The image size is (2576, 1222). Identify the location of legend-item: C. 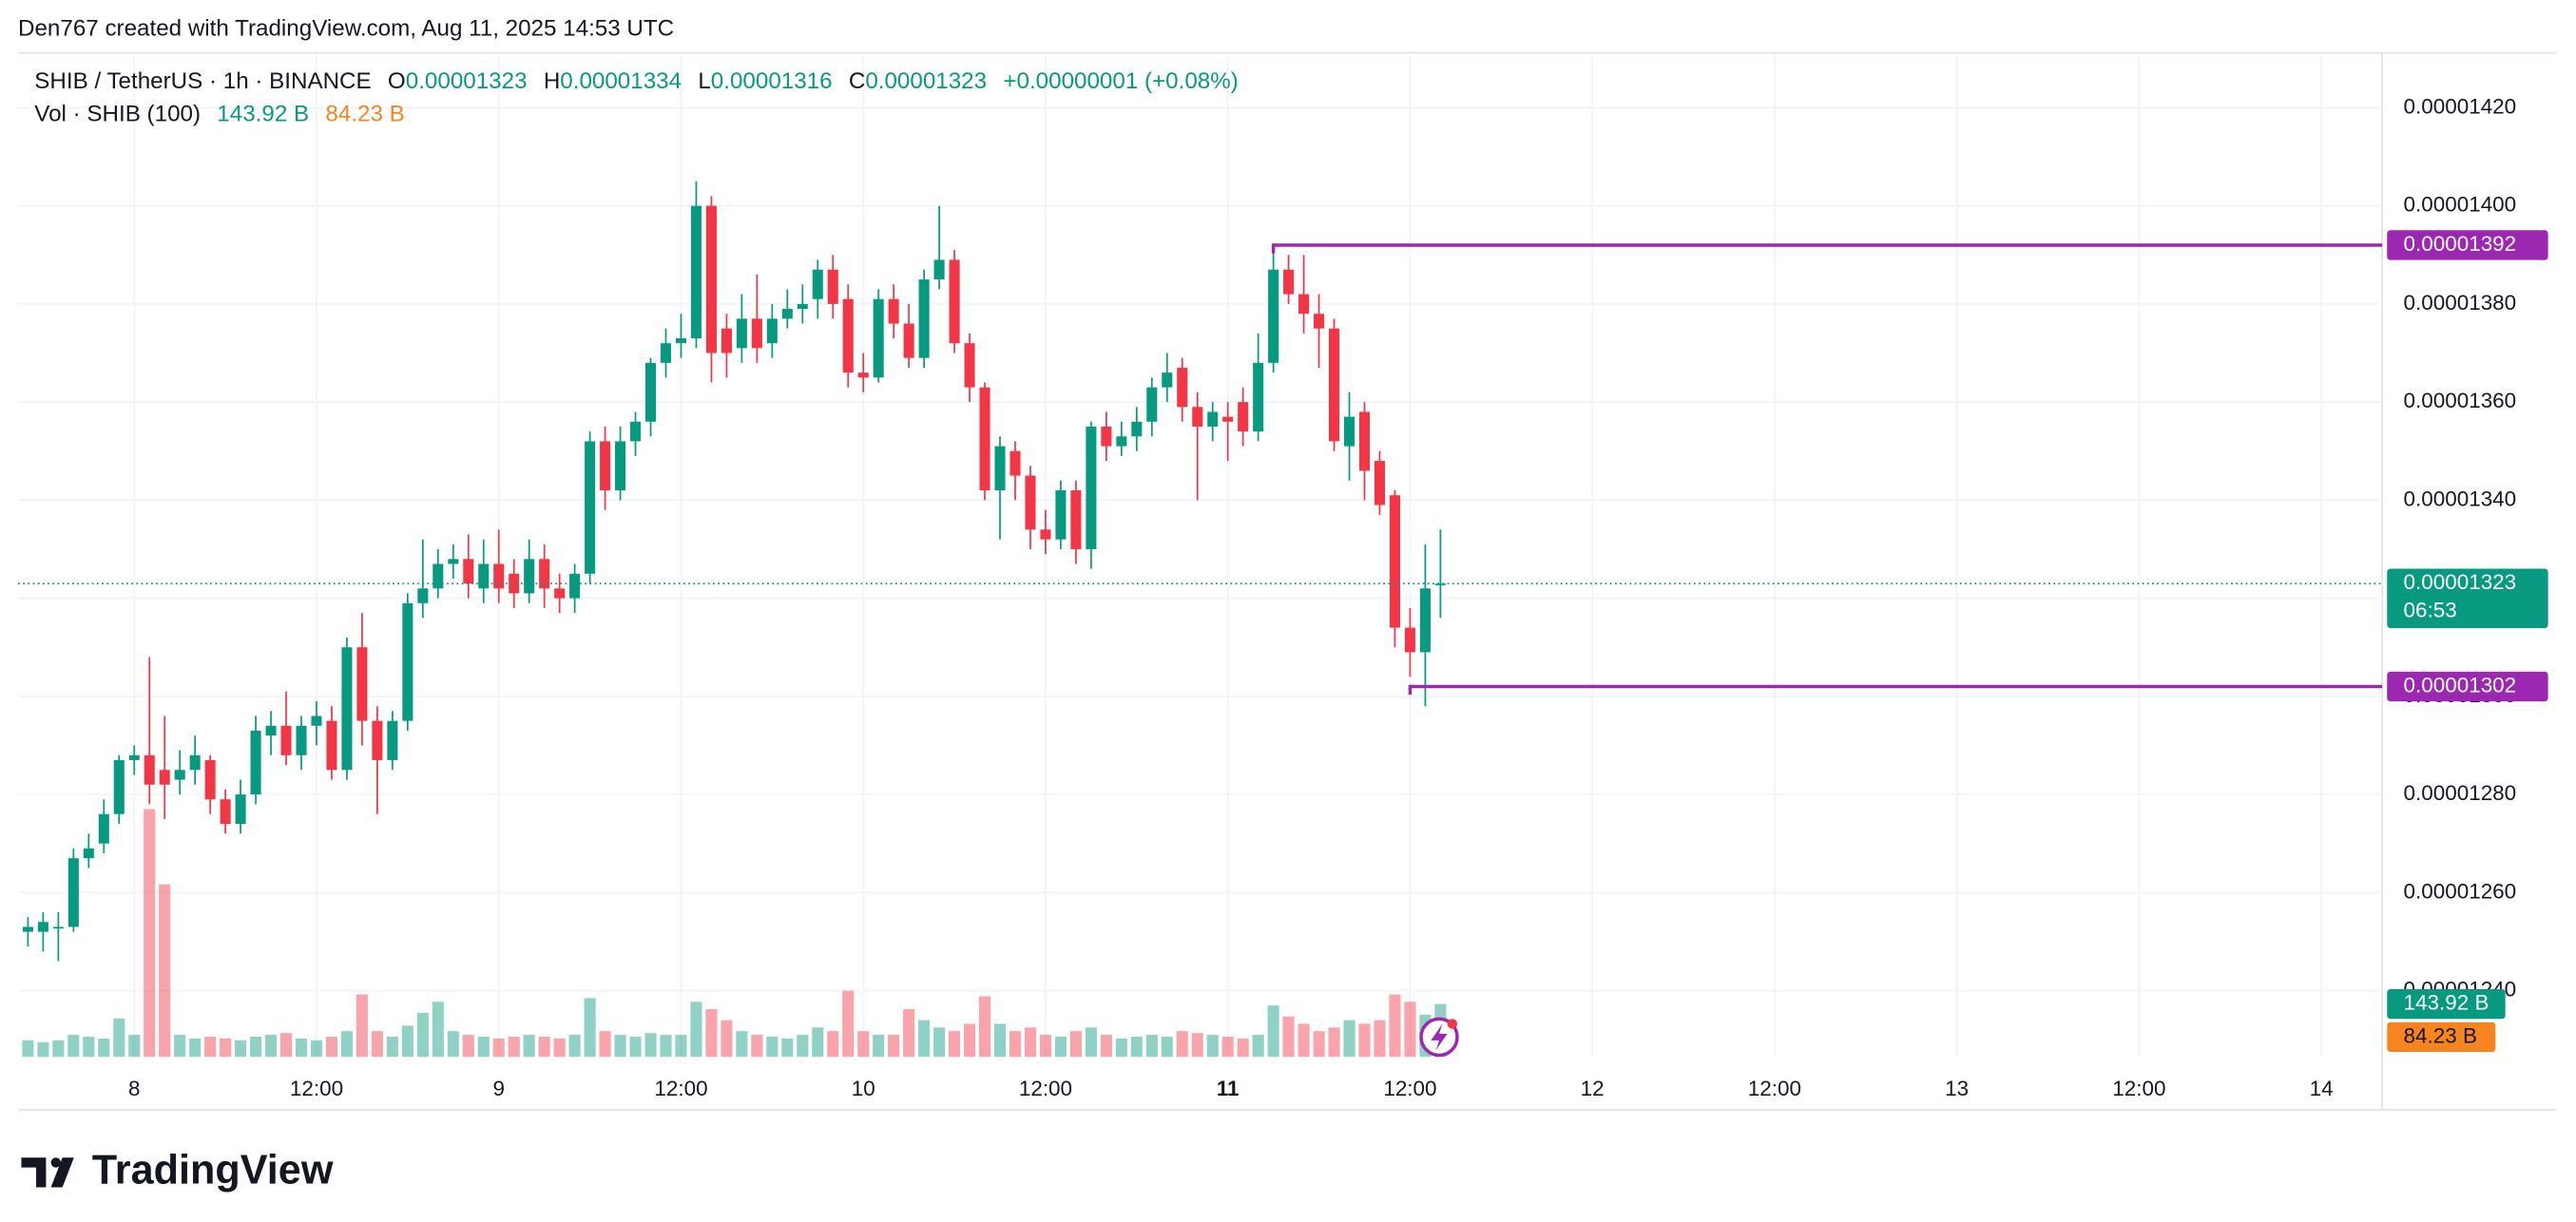
(857, 81).